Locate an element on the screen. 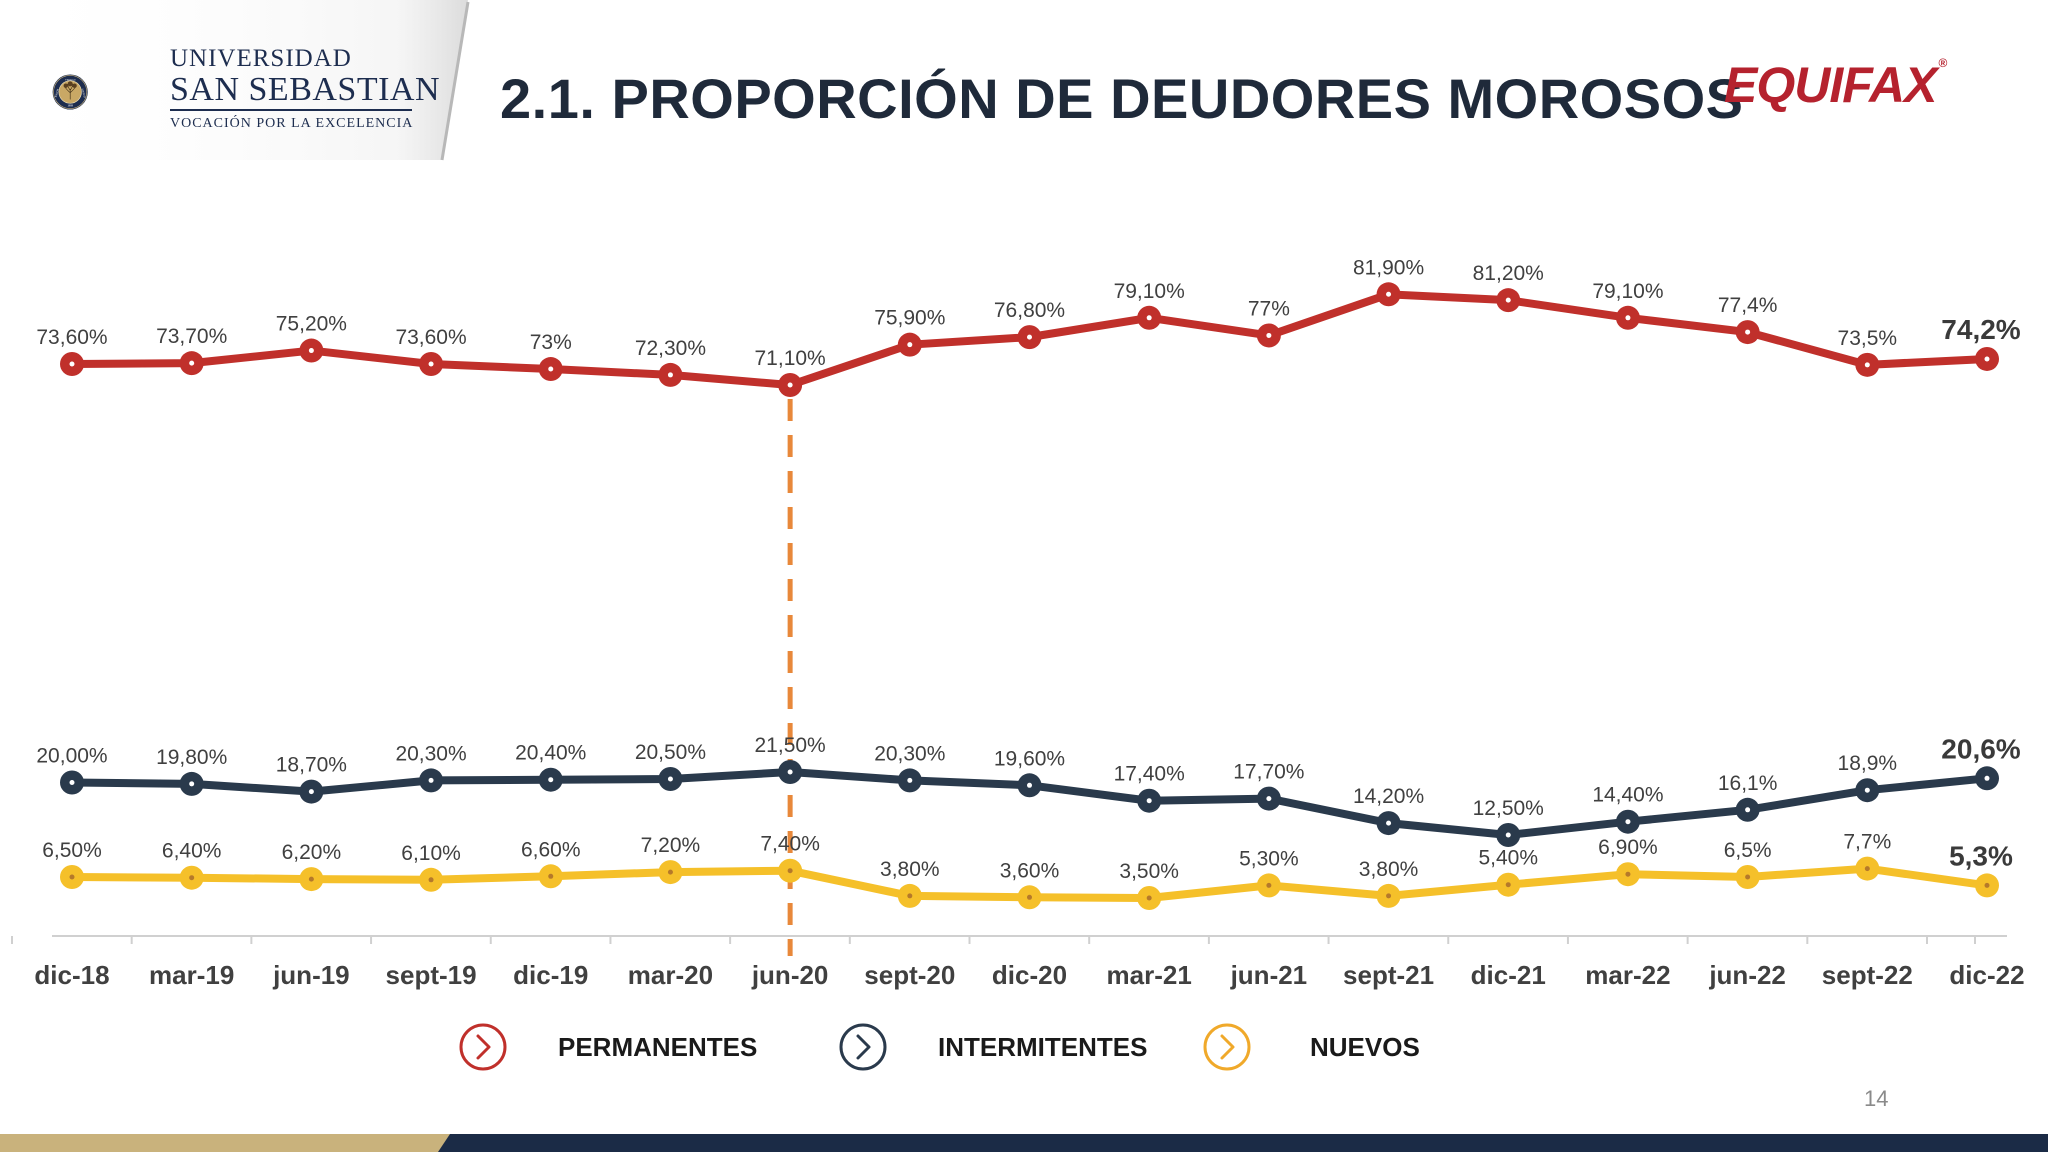 This screenshot has height=1152, width=2048. data-label-permanentes: 73,5% is located at coordinates (1868, 338).